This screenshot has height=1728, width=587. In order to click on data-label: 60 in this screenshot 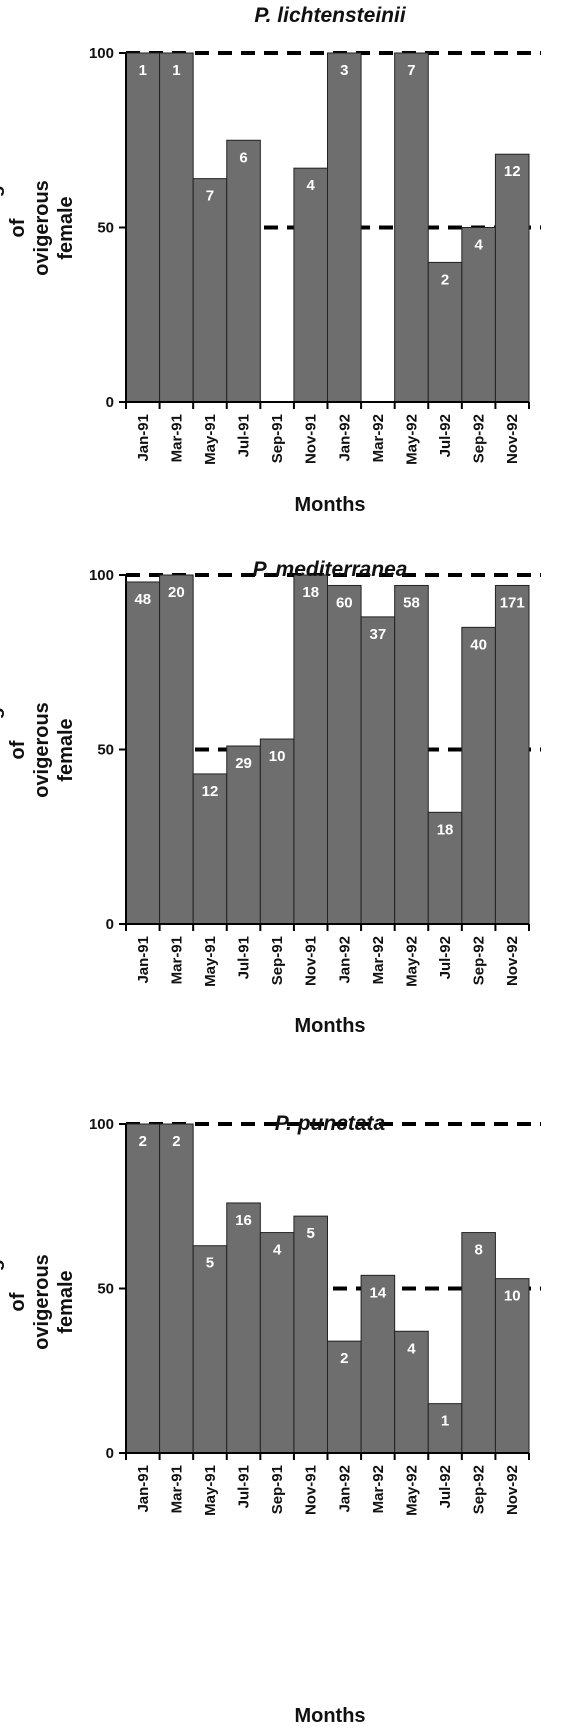, I will do `click(344, 602)`.